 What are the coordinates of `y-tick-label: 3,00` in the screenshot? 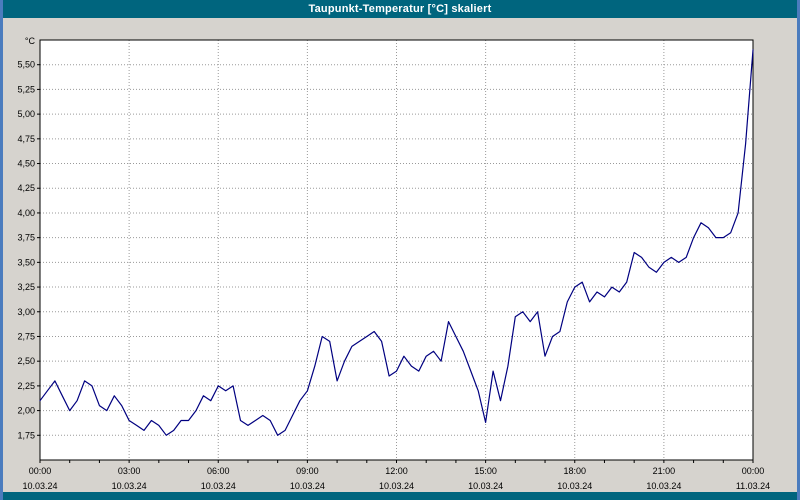 It's located at (26, 312).